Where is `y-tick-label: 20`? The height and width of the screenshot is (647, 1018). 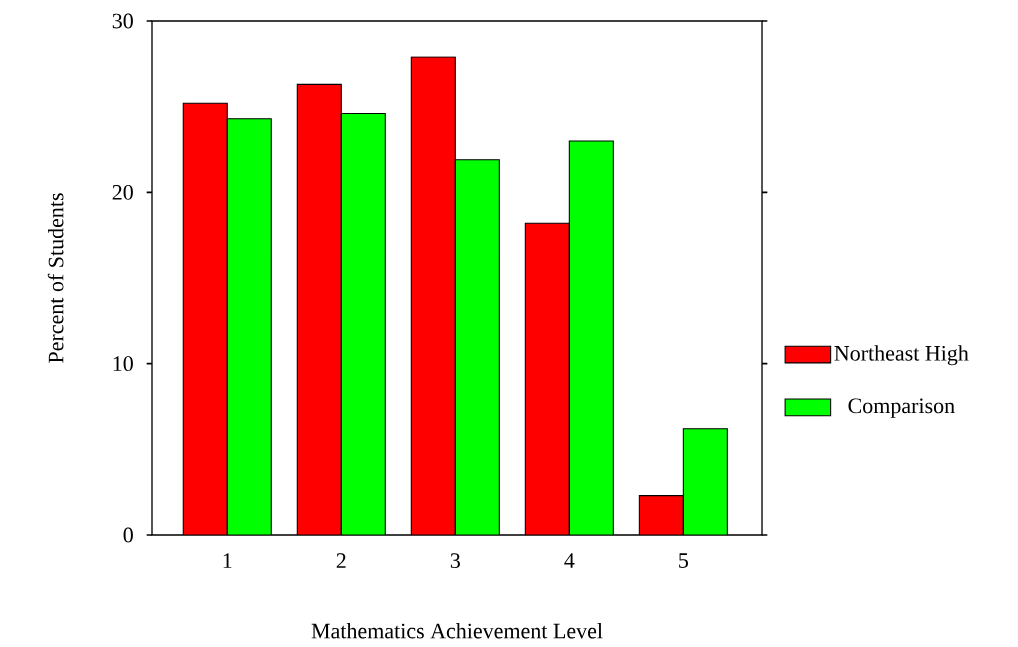 y-tick-label: 20 is located at coordinates (122, 192).